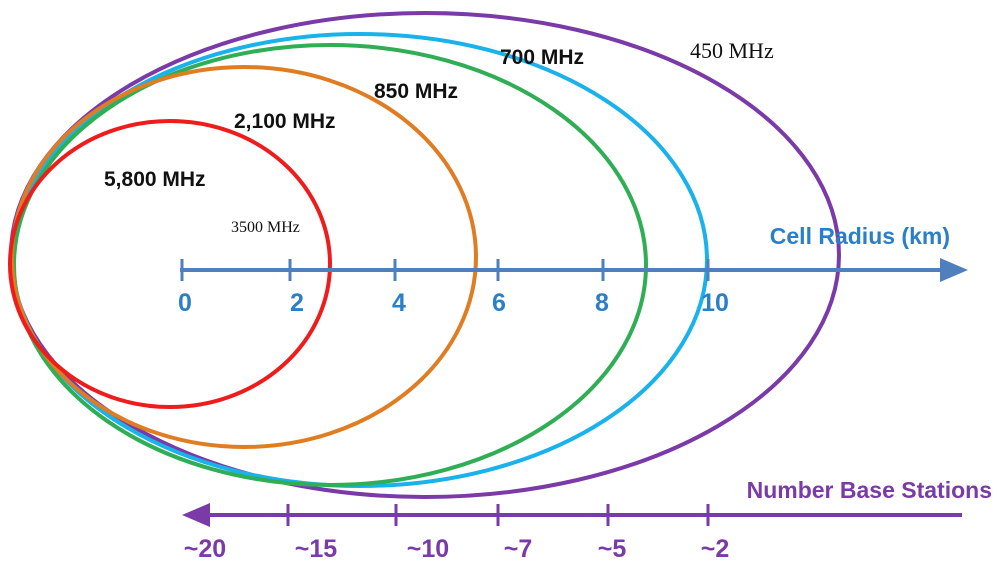  I want to click on base-stations-tick-label: ~20, so click(205, 548).